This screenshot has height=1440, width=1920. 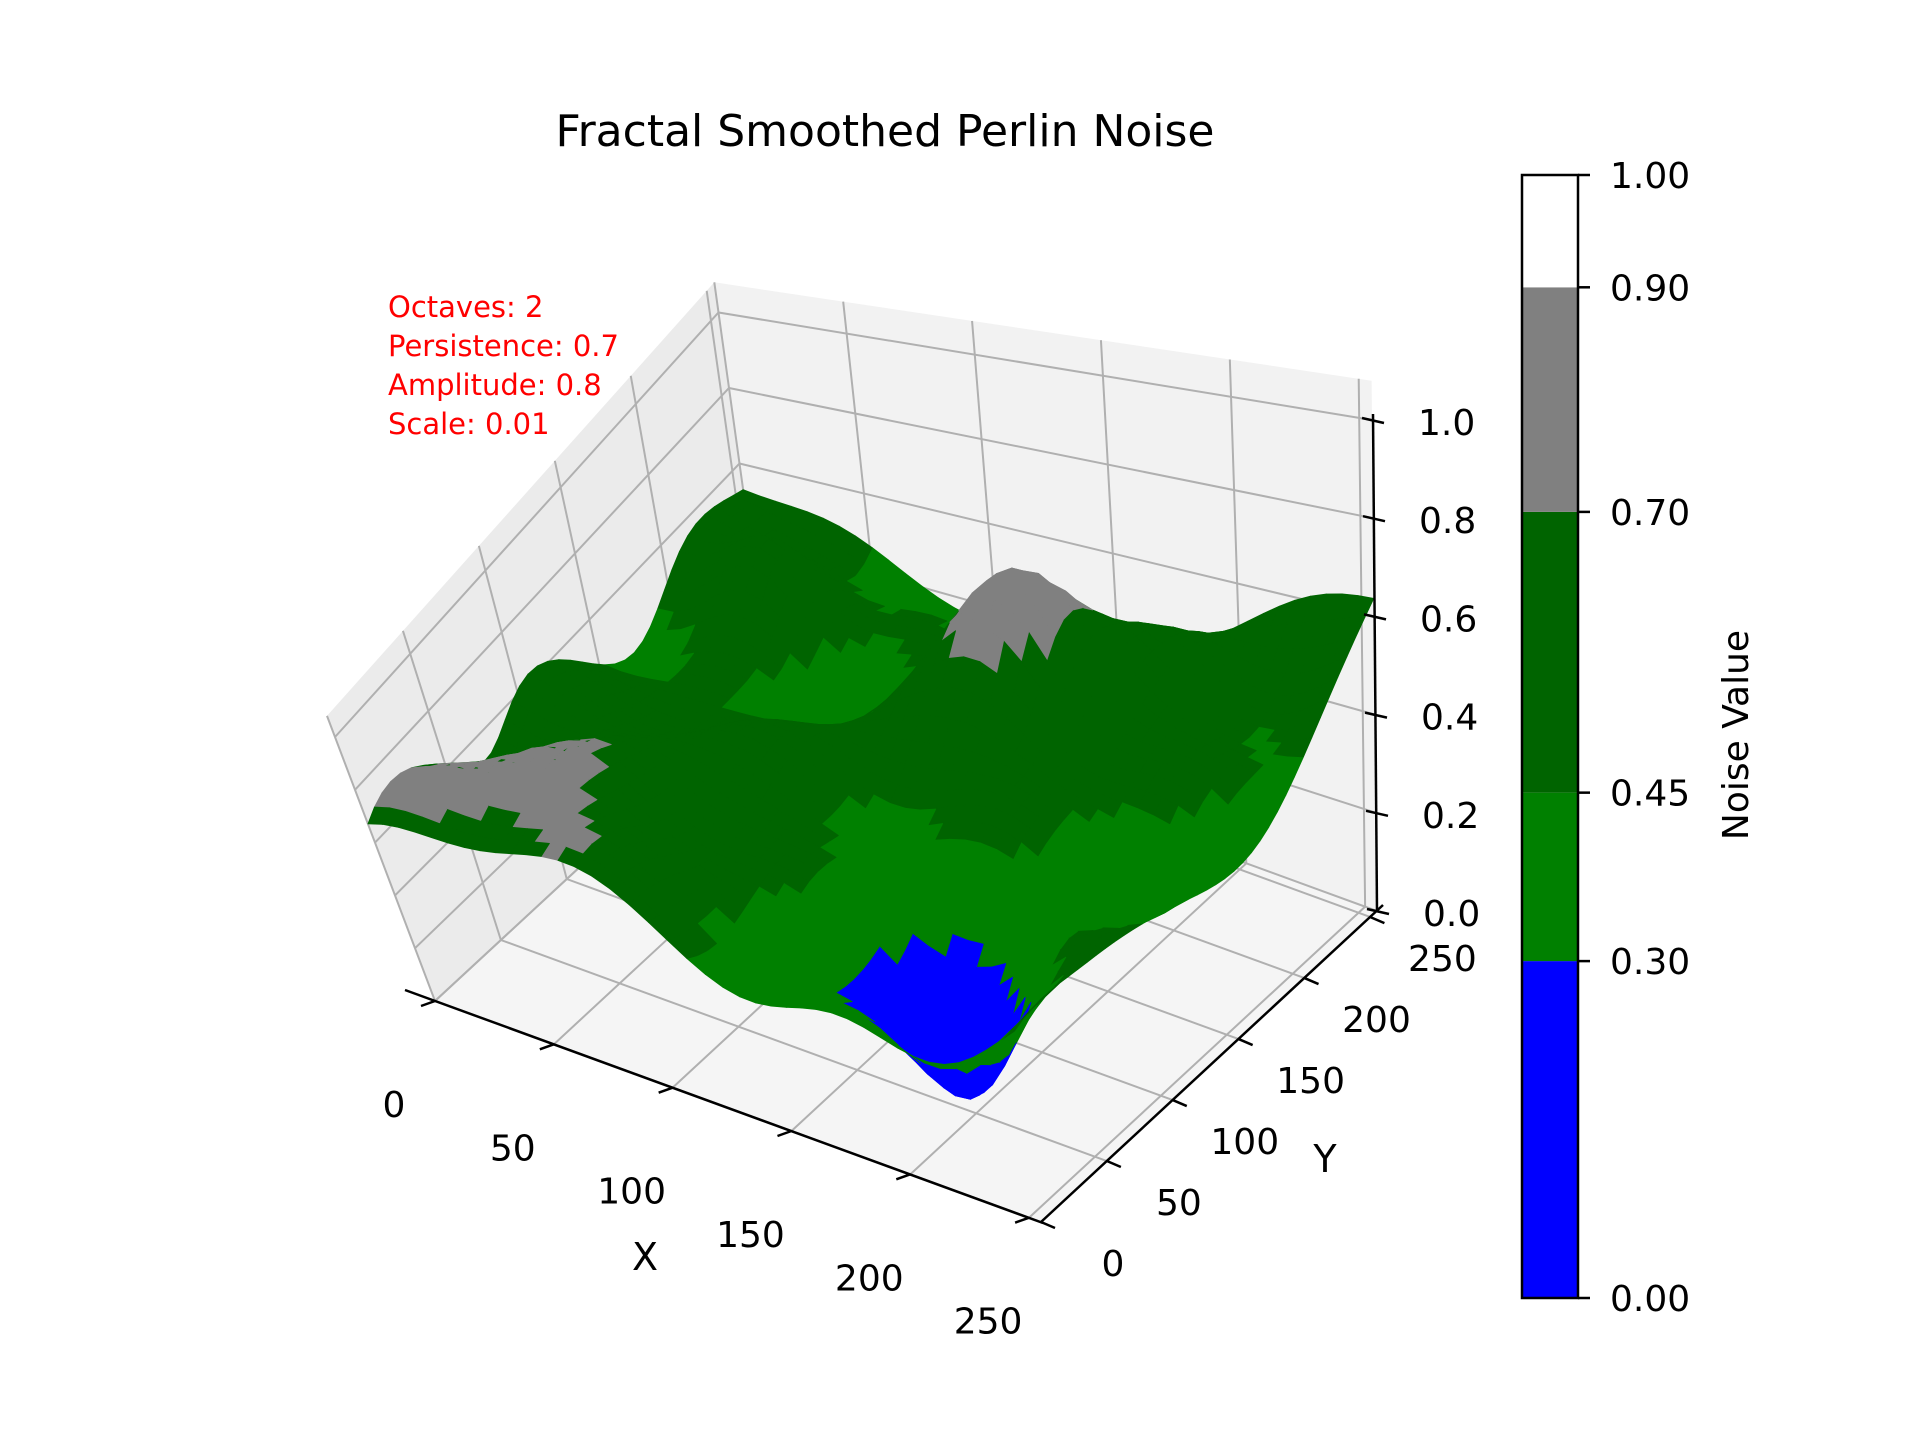 I want to click on x-tick-label: 100, so click(x=631, y=1192).